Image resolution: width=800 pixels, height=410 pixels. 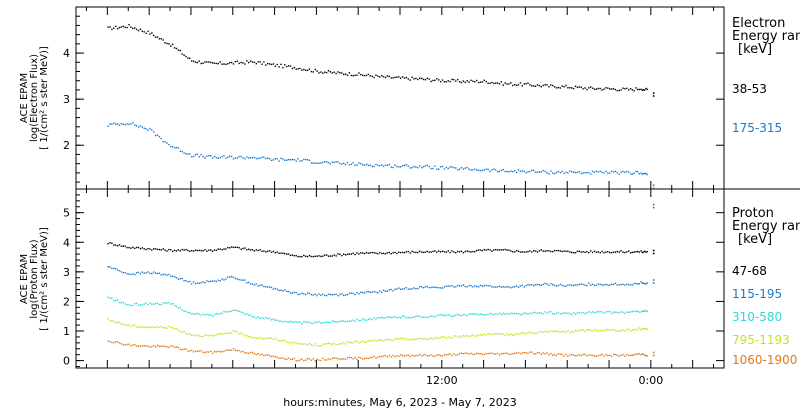 I want to click on legend-p1-s2: 310-580, so click(x=757, y=317).